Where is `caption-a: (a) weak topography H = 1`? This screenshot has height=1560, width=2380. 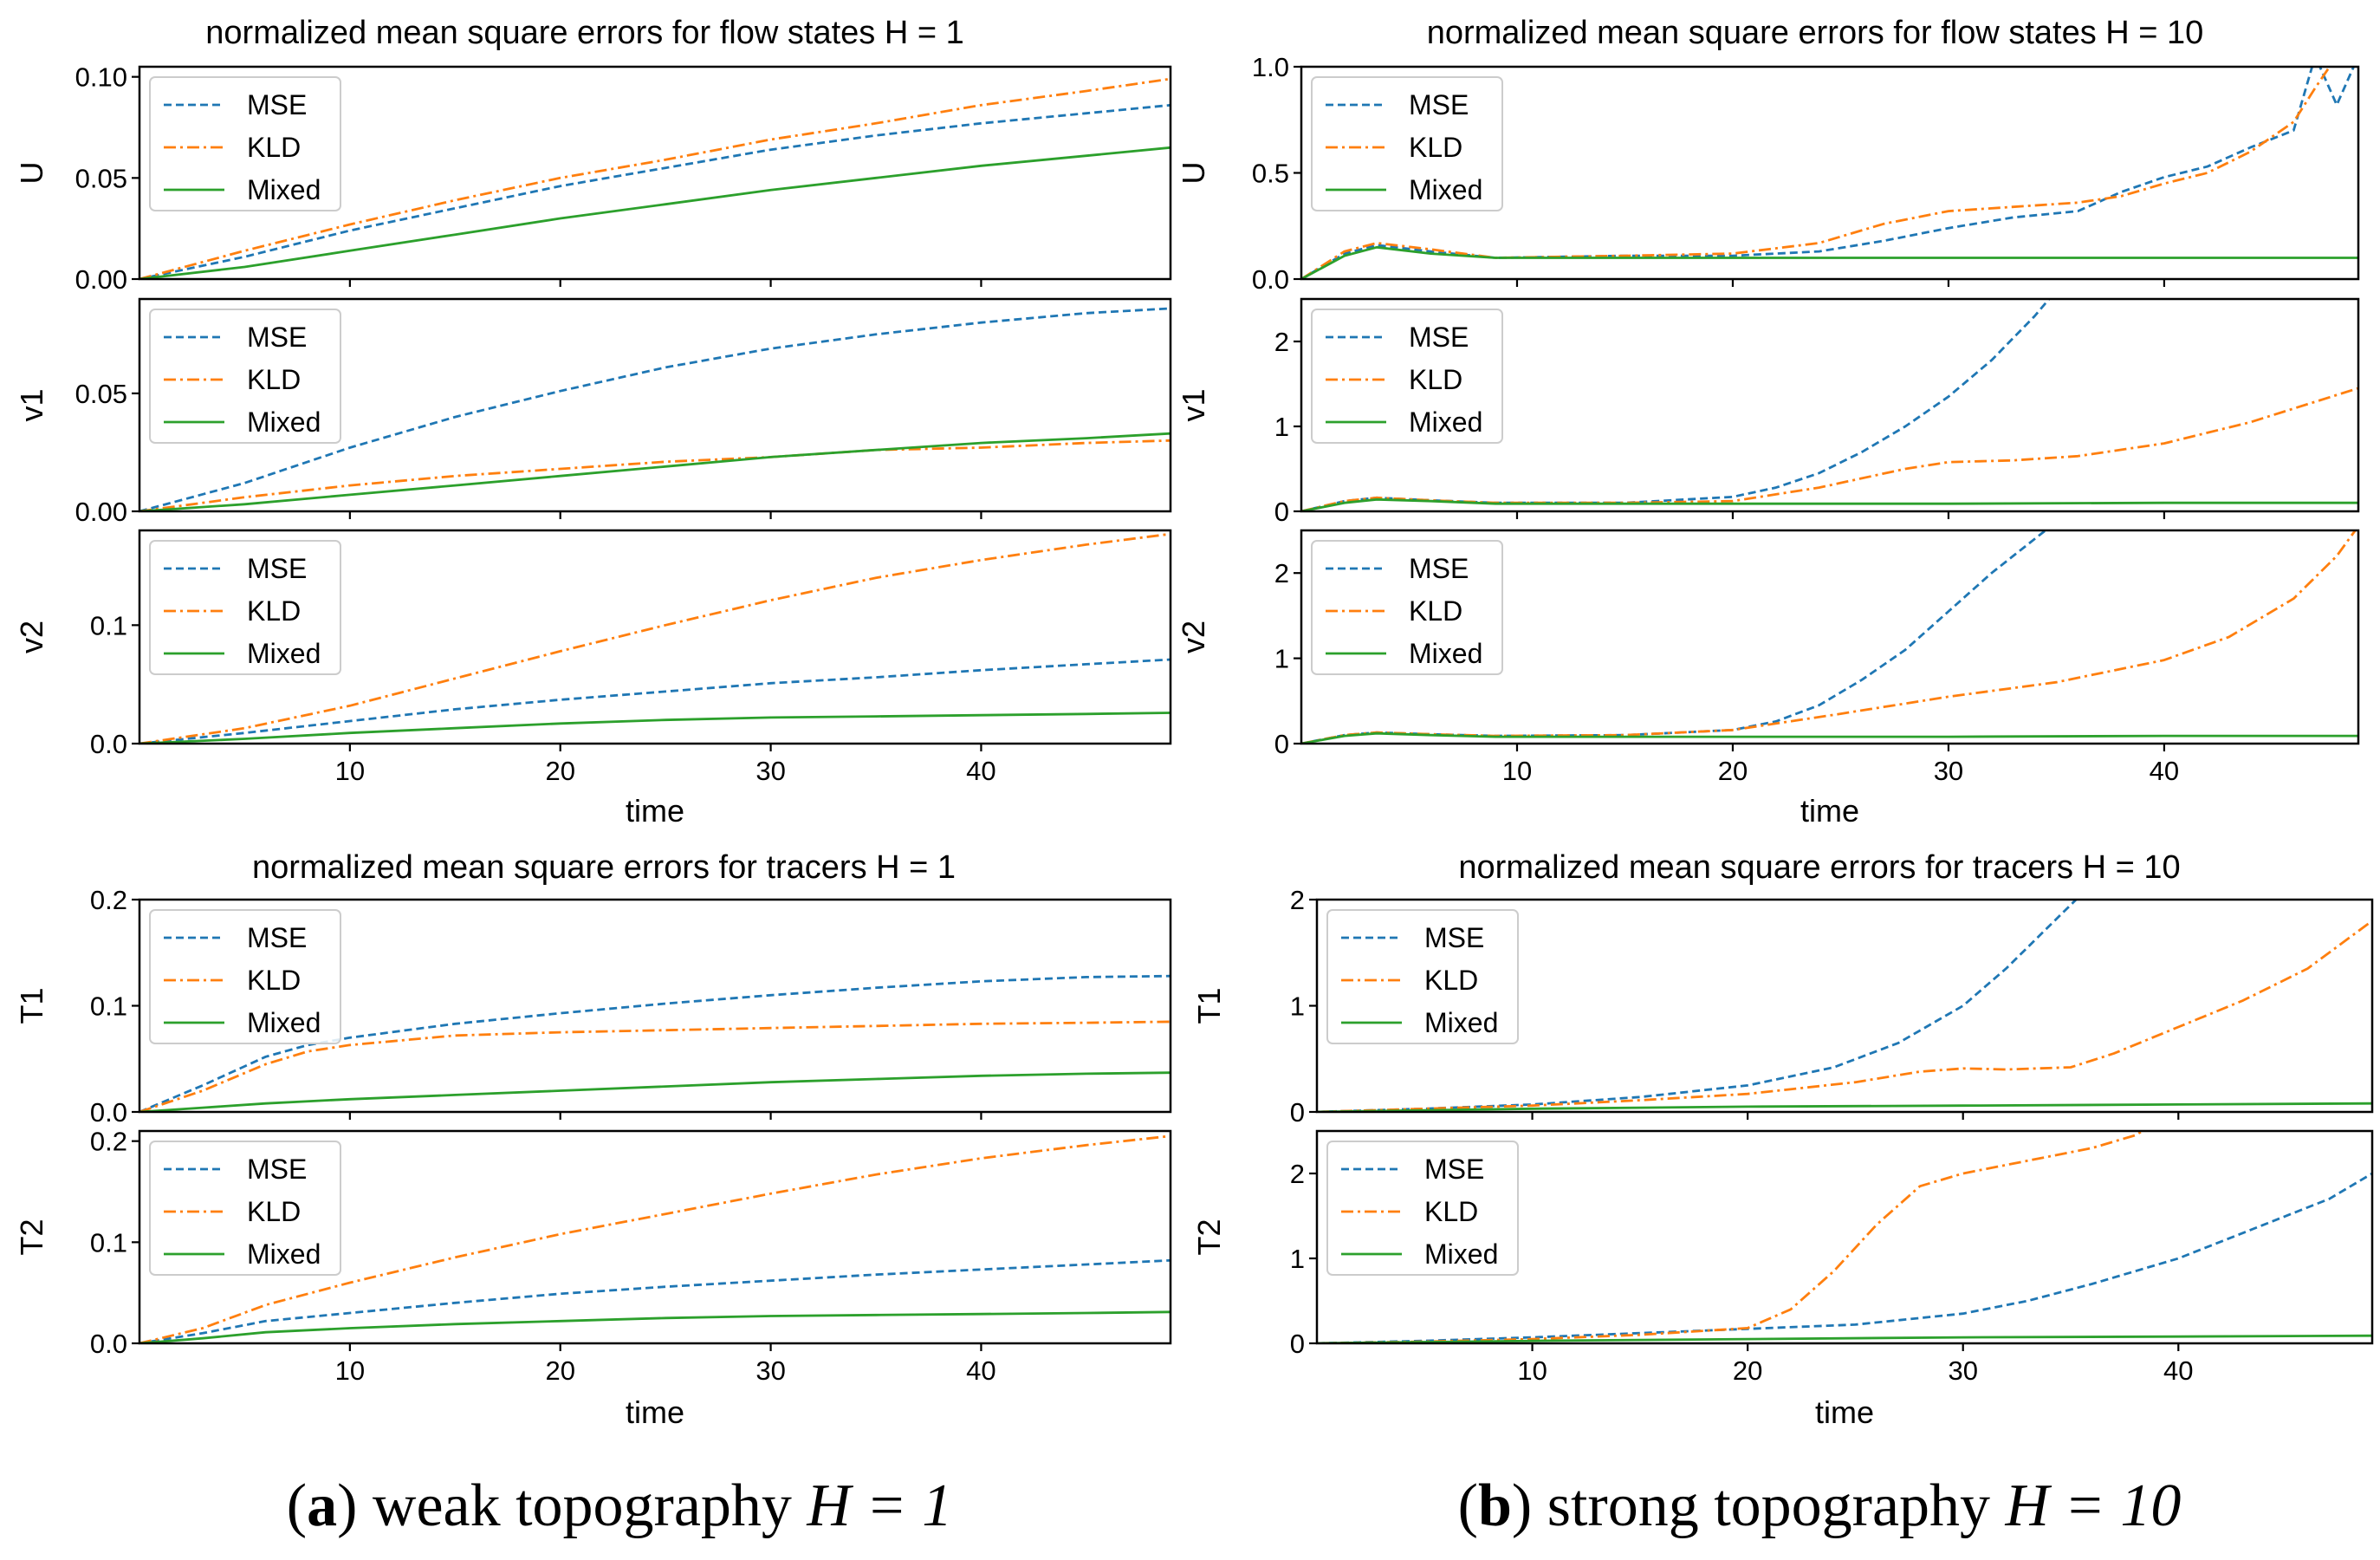
caption-a: (a) weak topography H = 1 is located at coordinates (619, 1505).